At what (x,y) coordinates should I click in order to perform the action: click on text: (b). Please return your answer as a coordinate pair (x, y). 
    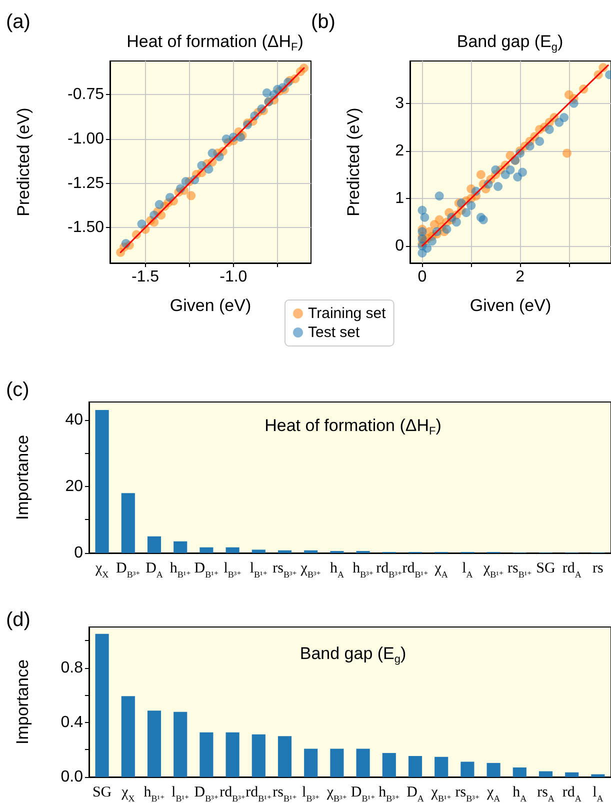
    Looking at the image, I should click on (323, 22).